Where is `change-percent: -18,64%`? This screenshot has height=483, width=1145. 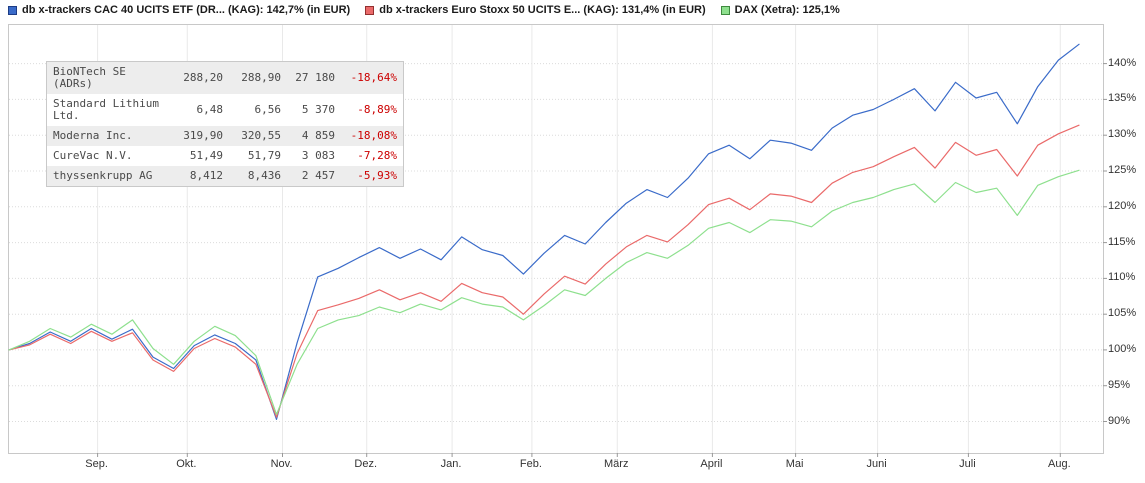 change-percent: -18,64% is located at coordinates (373, 77).